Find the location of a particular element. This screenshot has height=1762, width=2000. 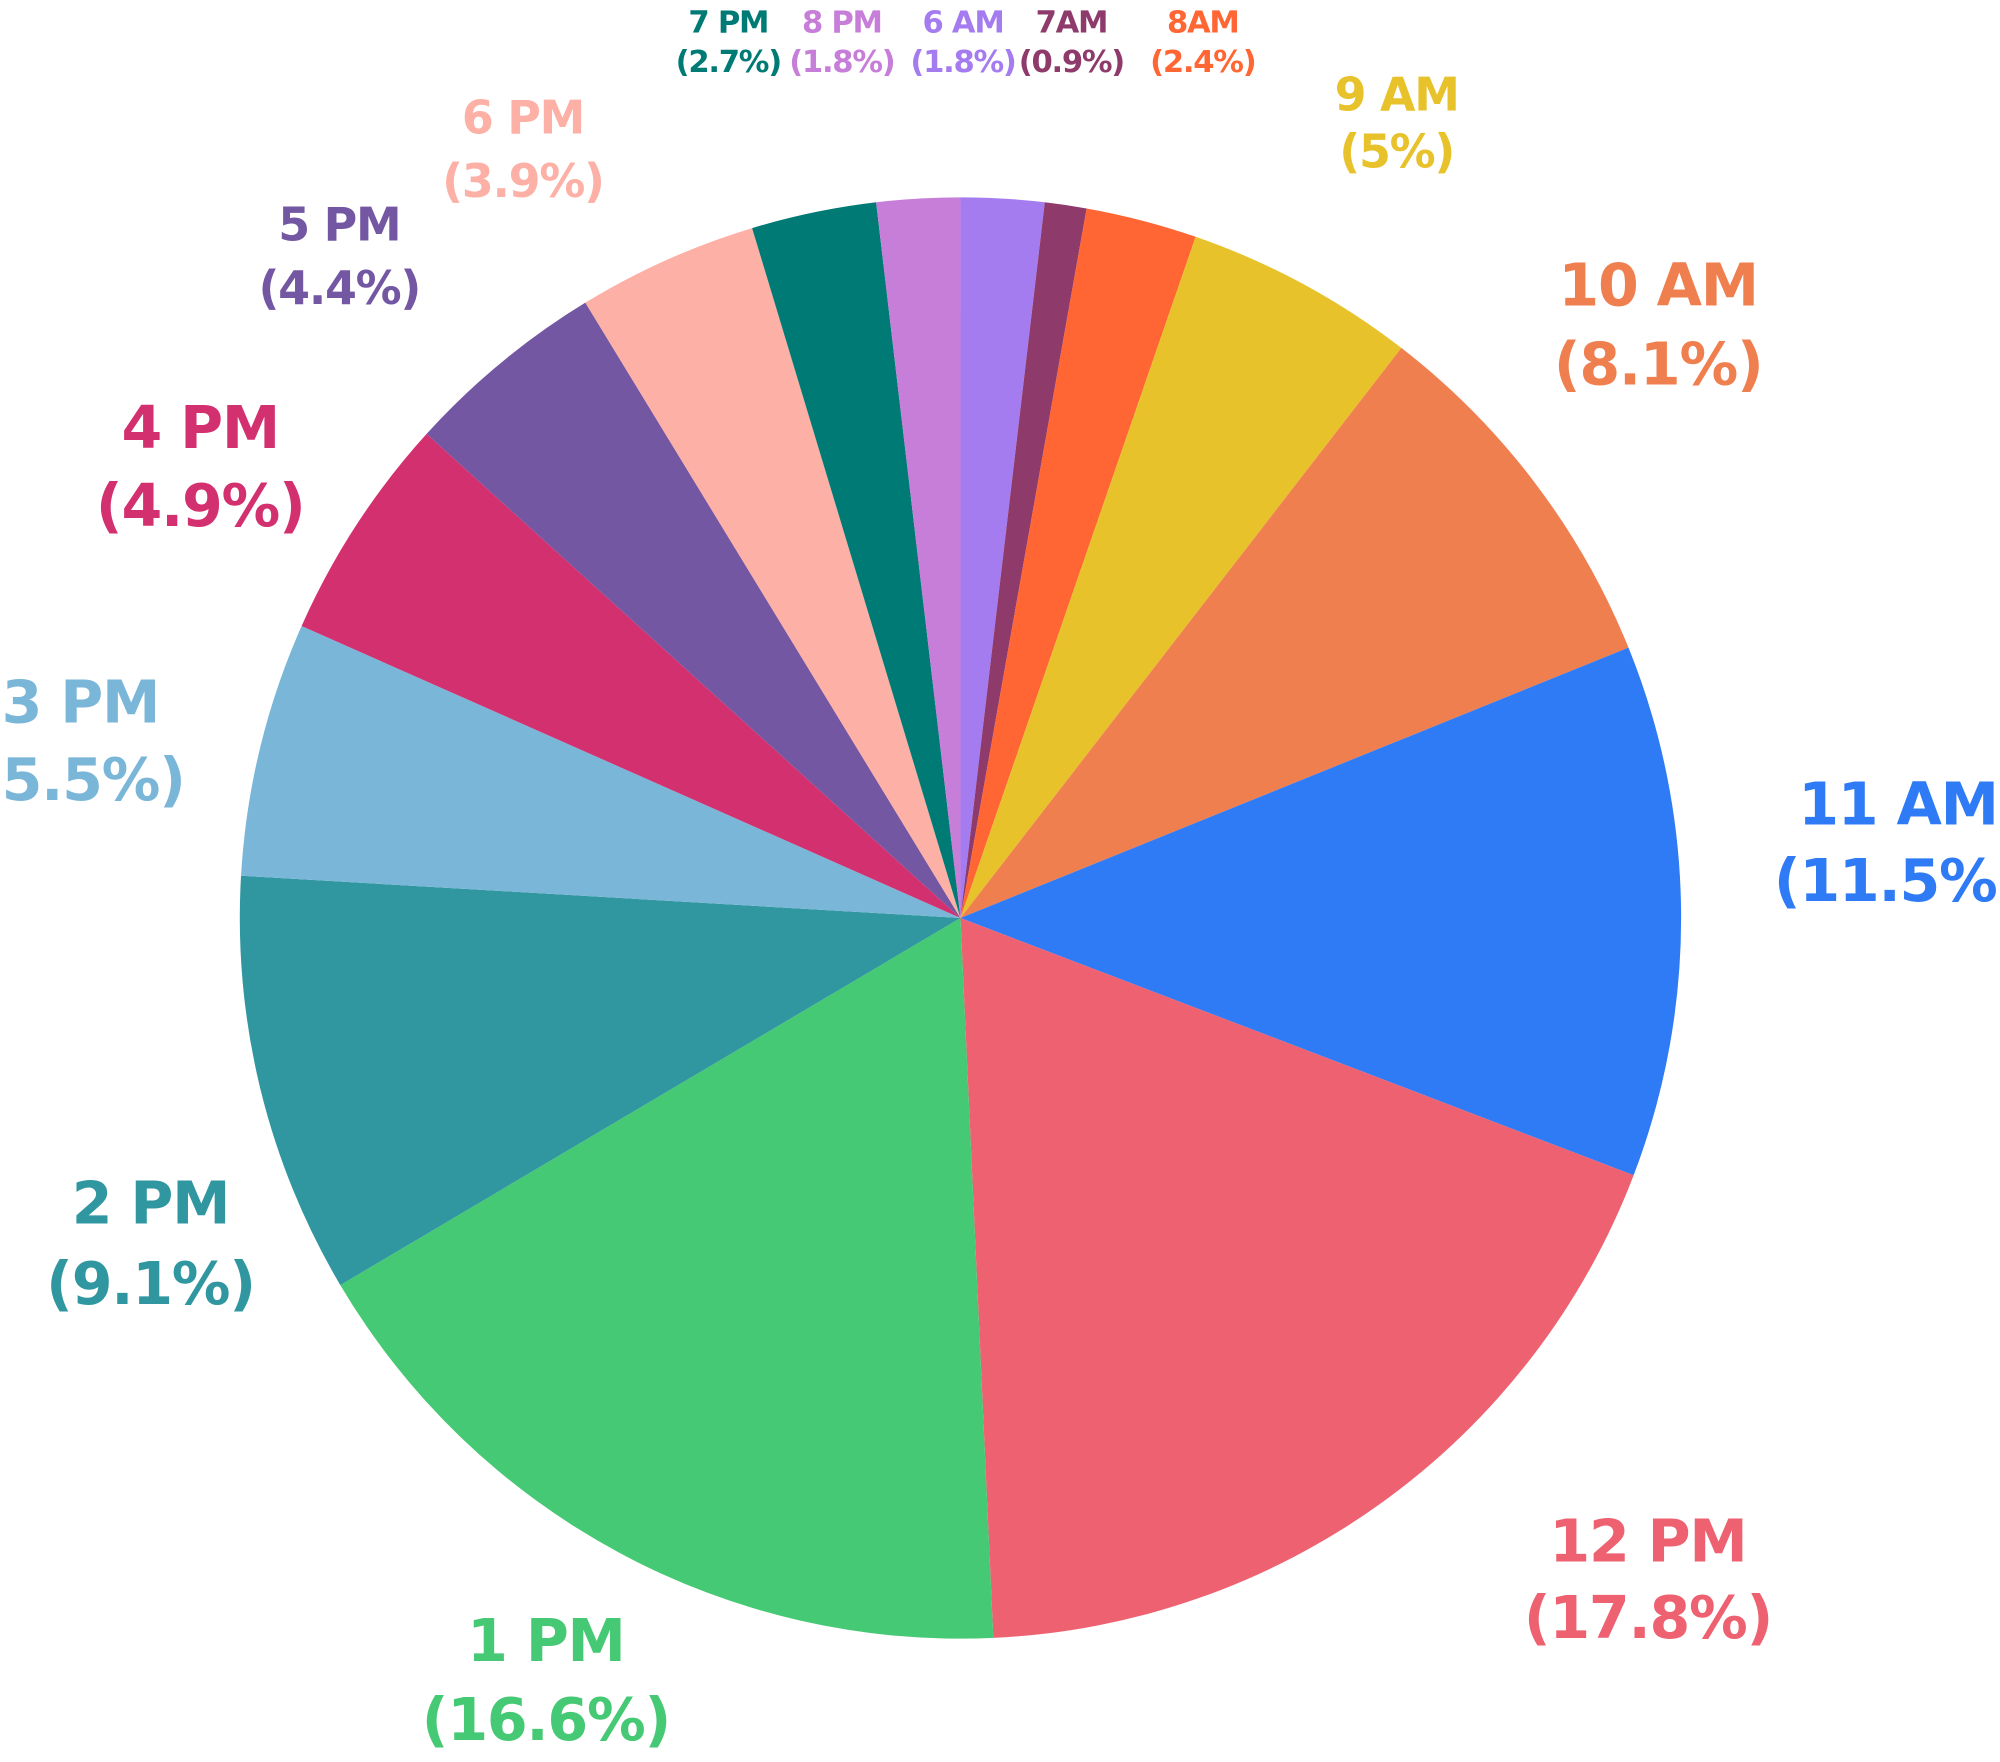

slice-value-label: (17.8%) is located at coordinates (1648, 1618).